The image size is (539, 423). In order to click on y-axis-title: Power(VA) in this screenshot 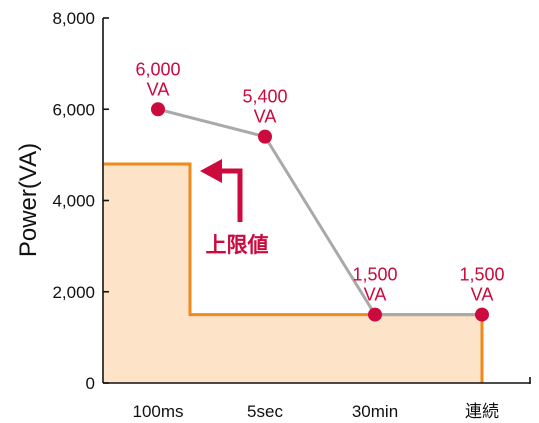, I will do `click(28, 200)`.